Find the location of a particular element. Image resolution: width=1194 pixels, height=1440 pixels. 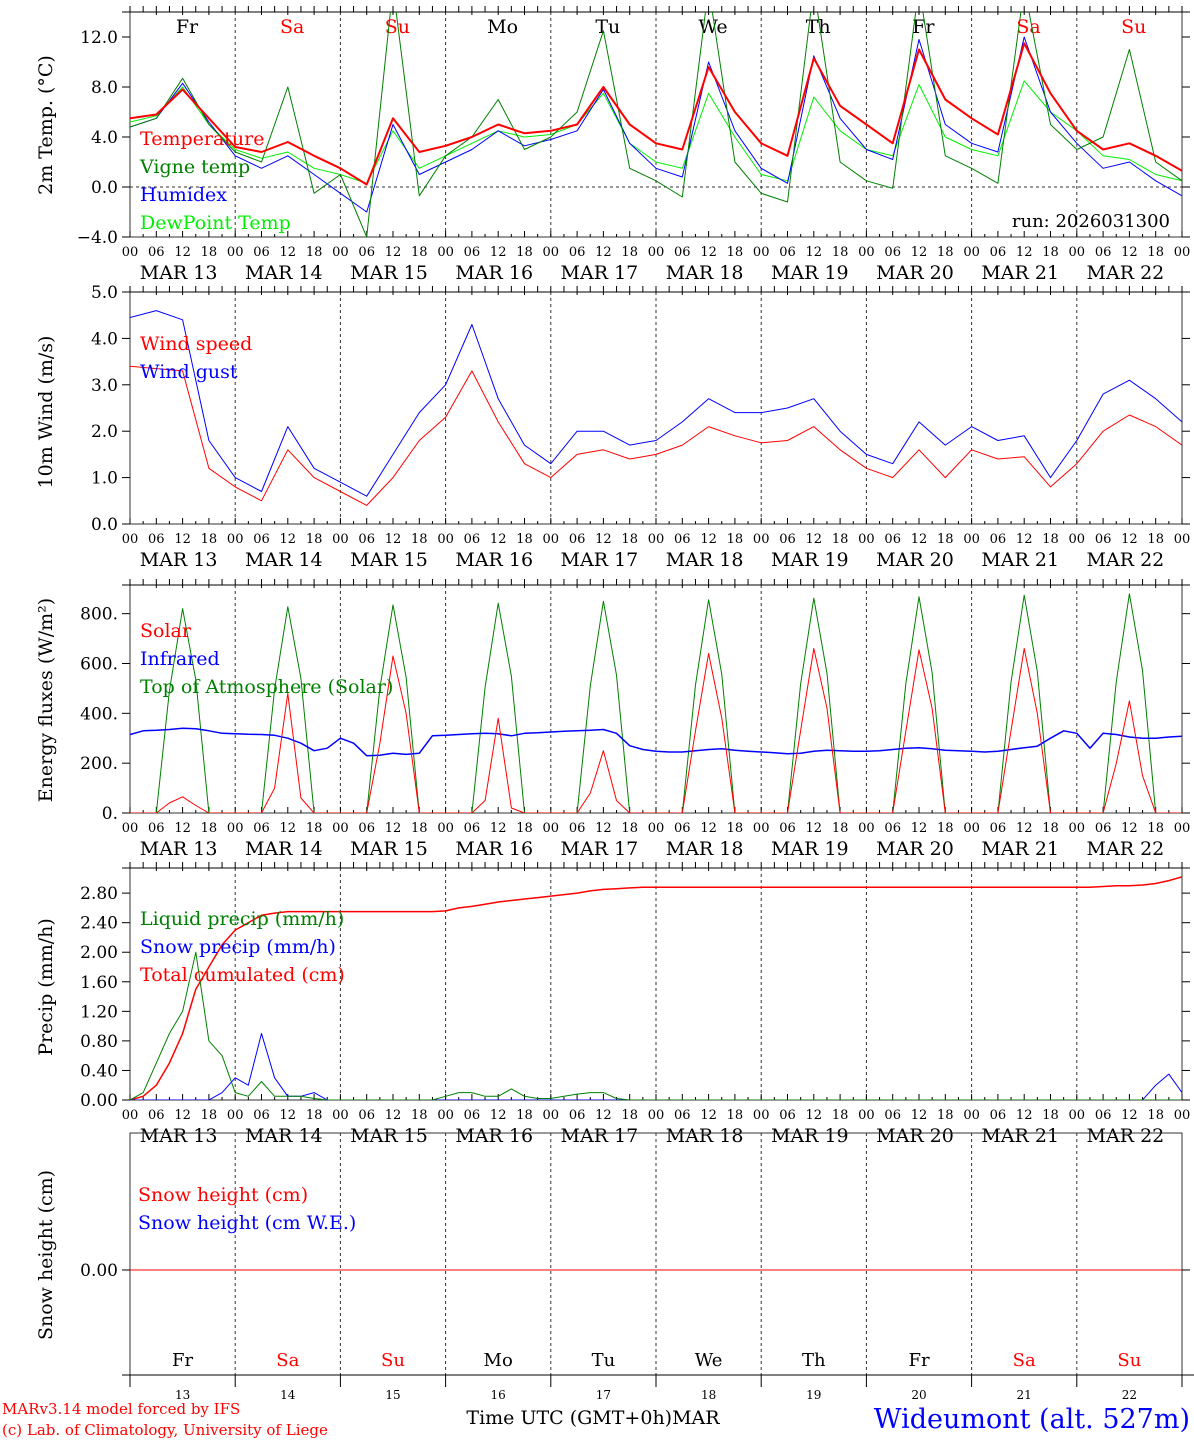

y-tick-label: 1.60 is located at coordinates (99, 983).